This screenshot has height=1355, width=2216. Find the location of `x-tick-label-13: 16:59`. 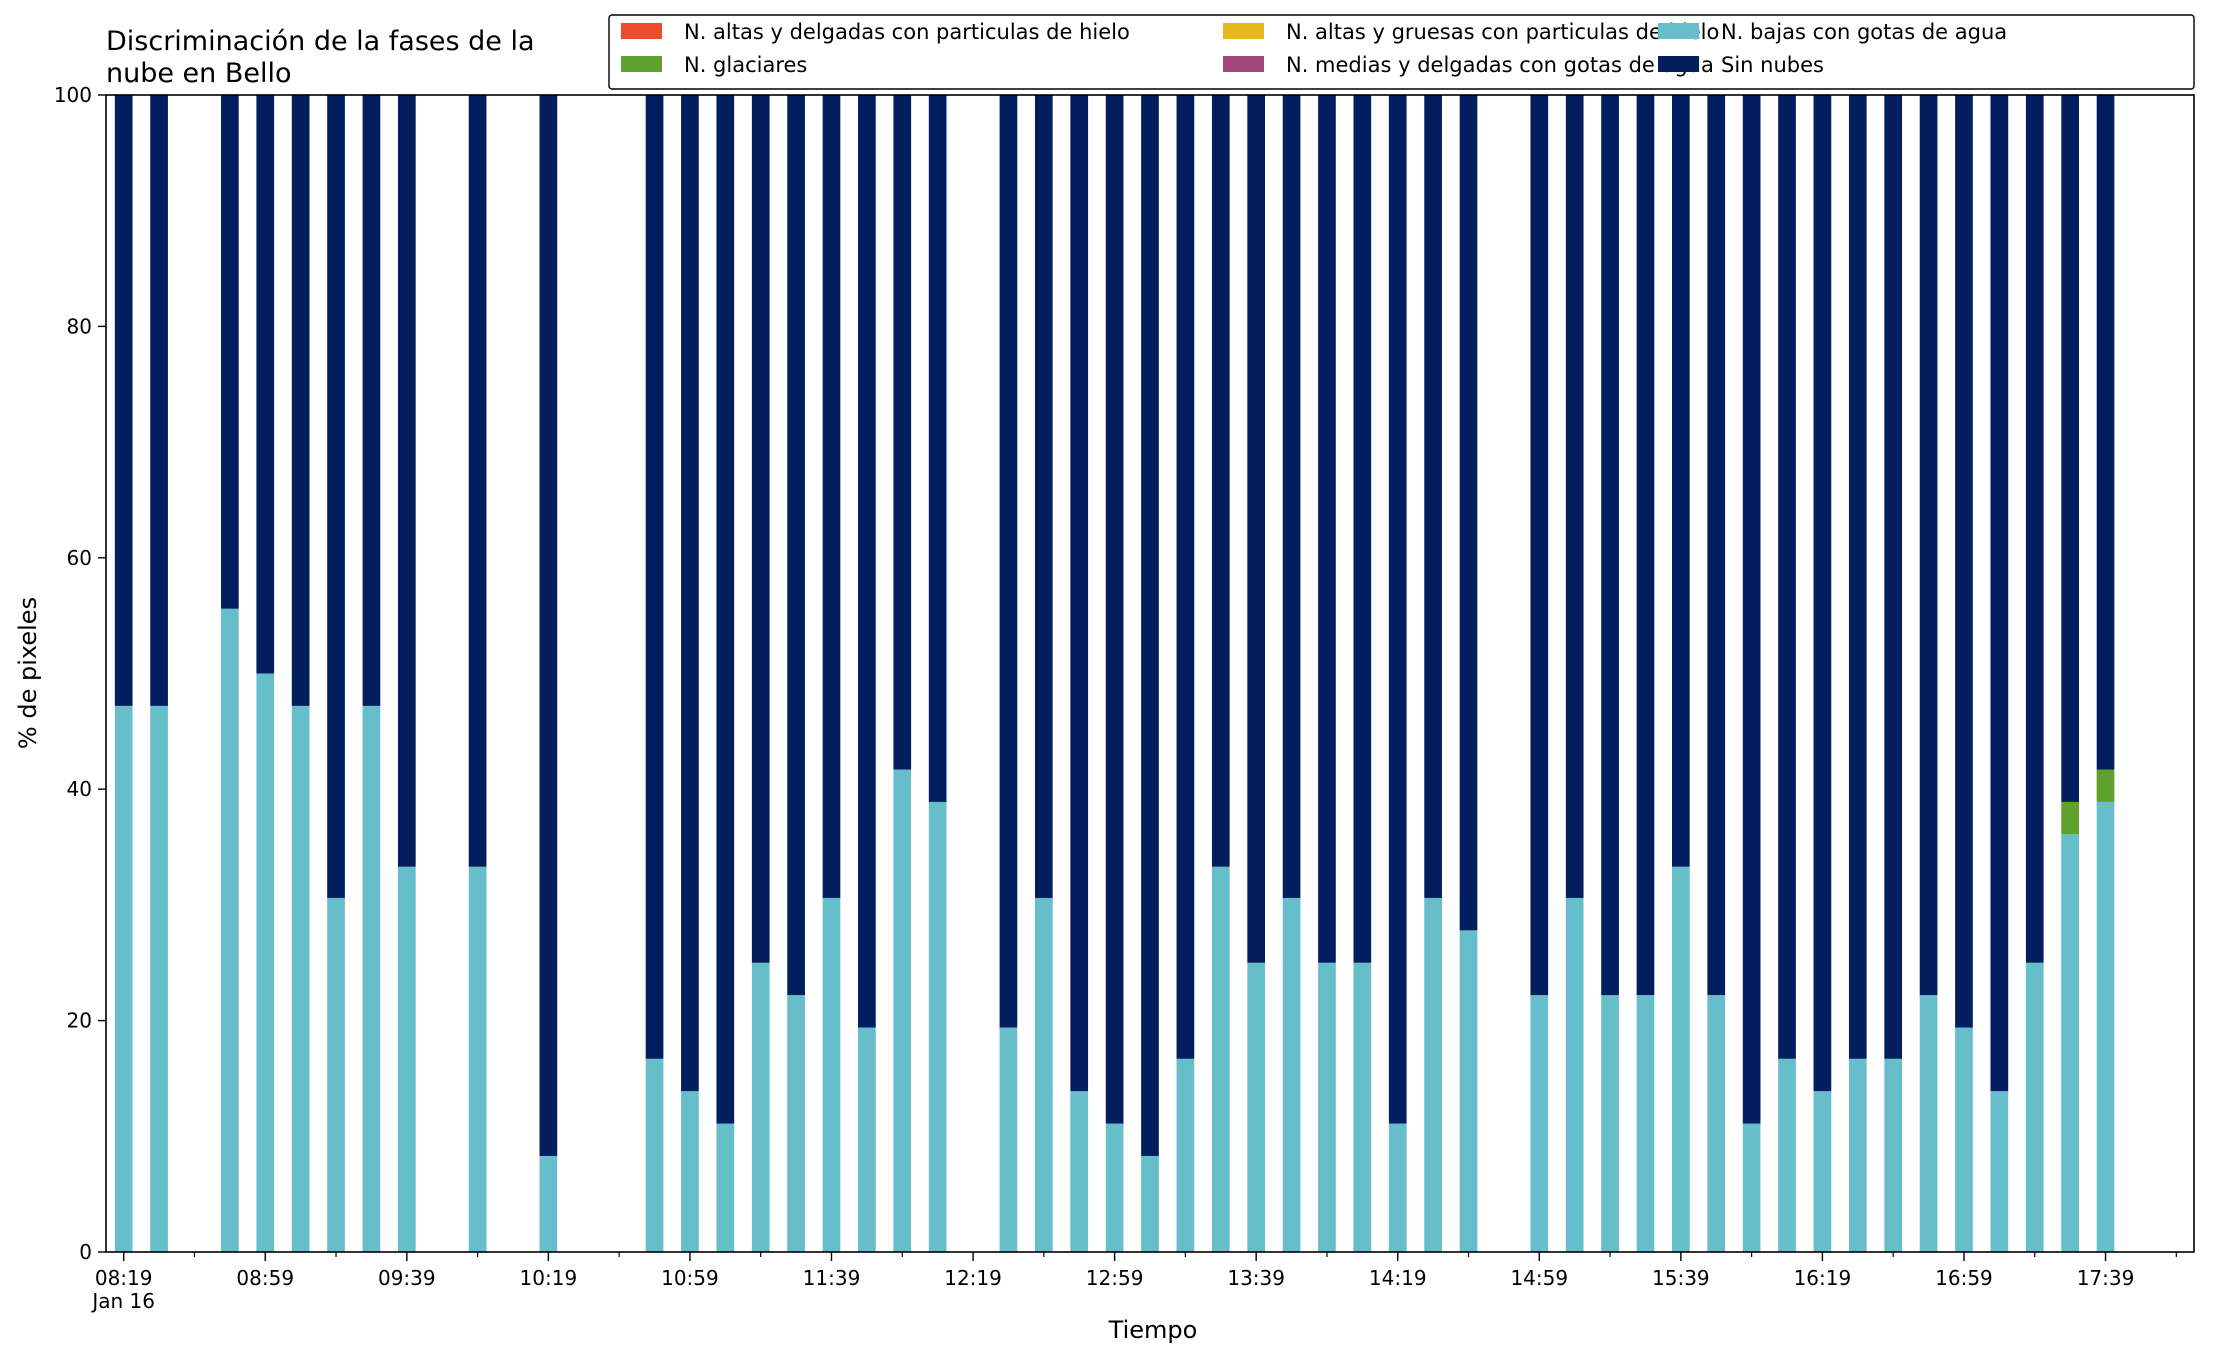

x-tick-label-13: 16:59 is located at coordinates (1964, 1278).